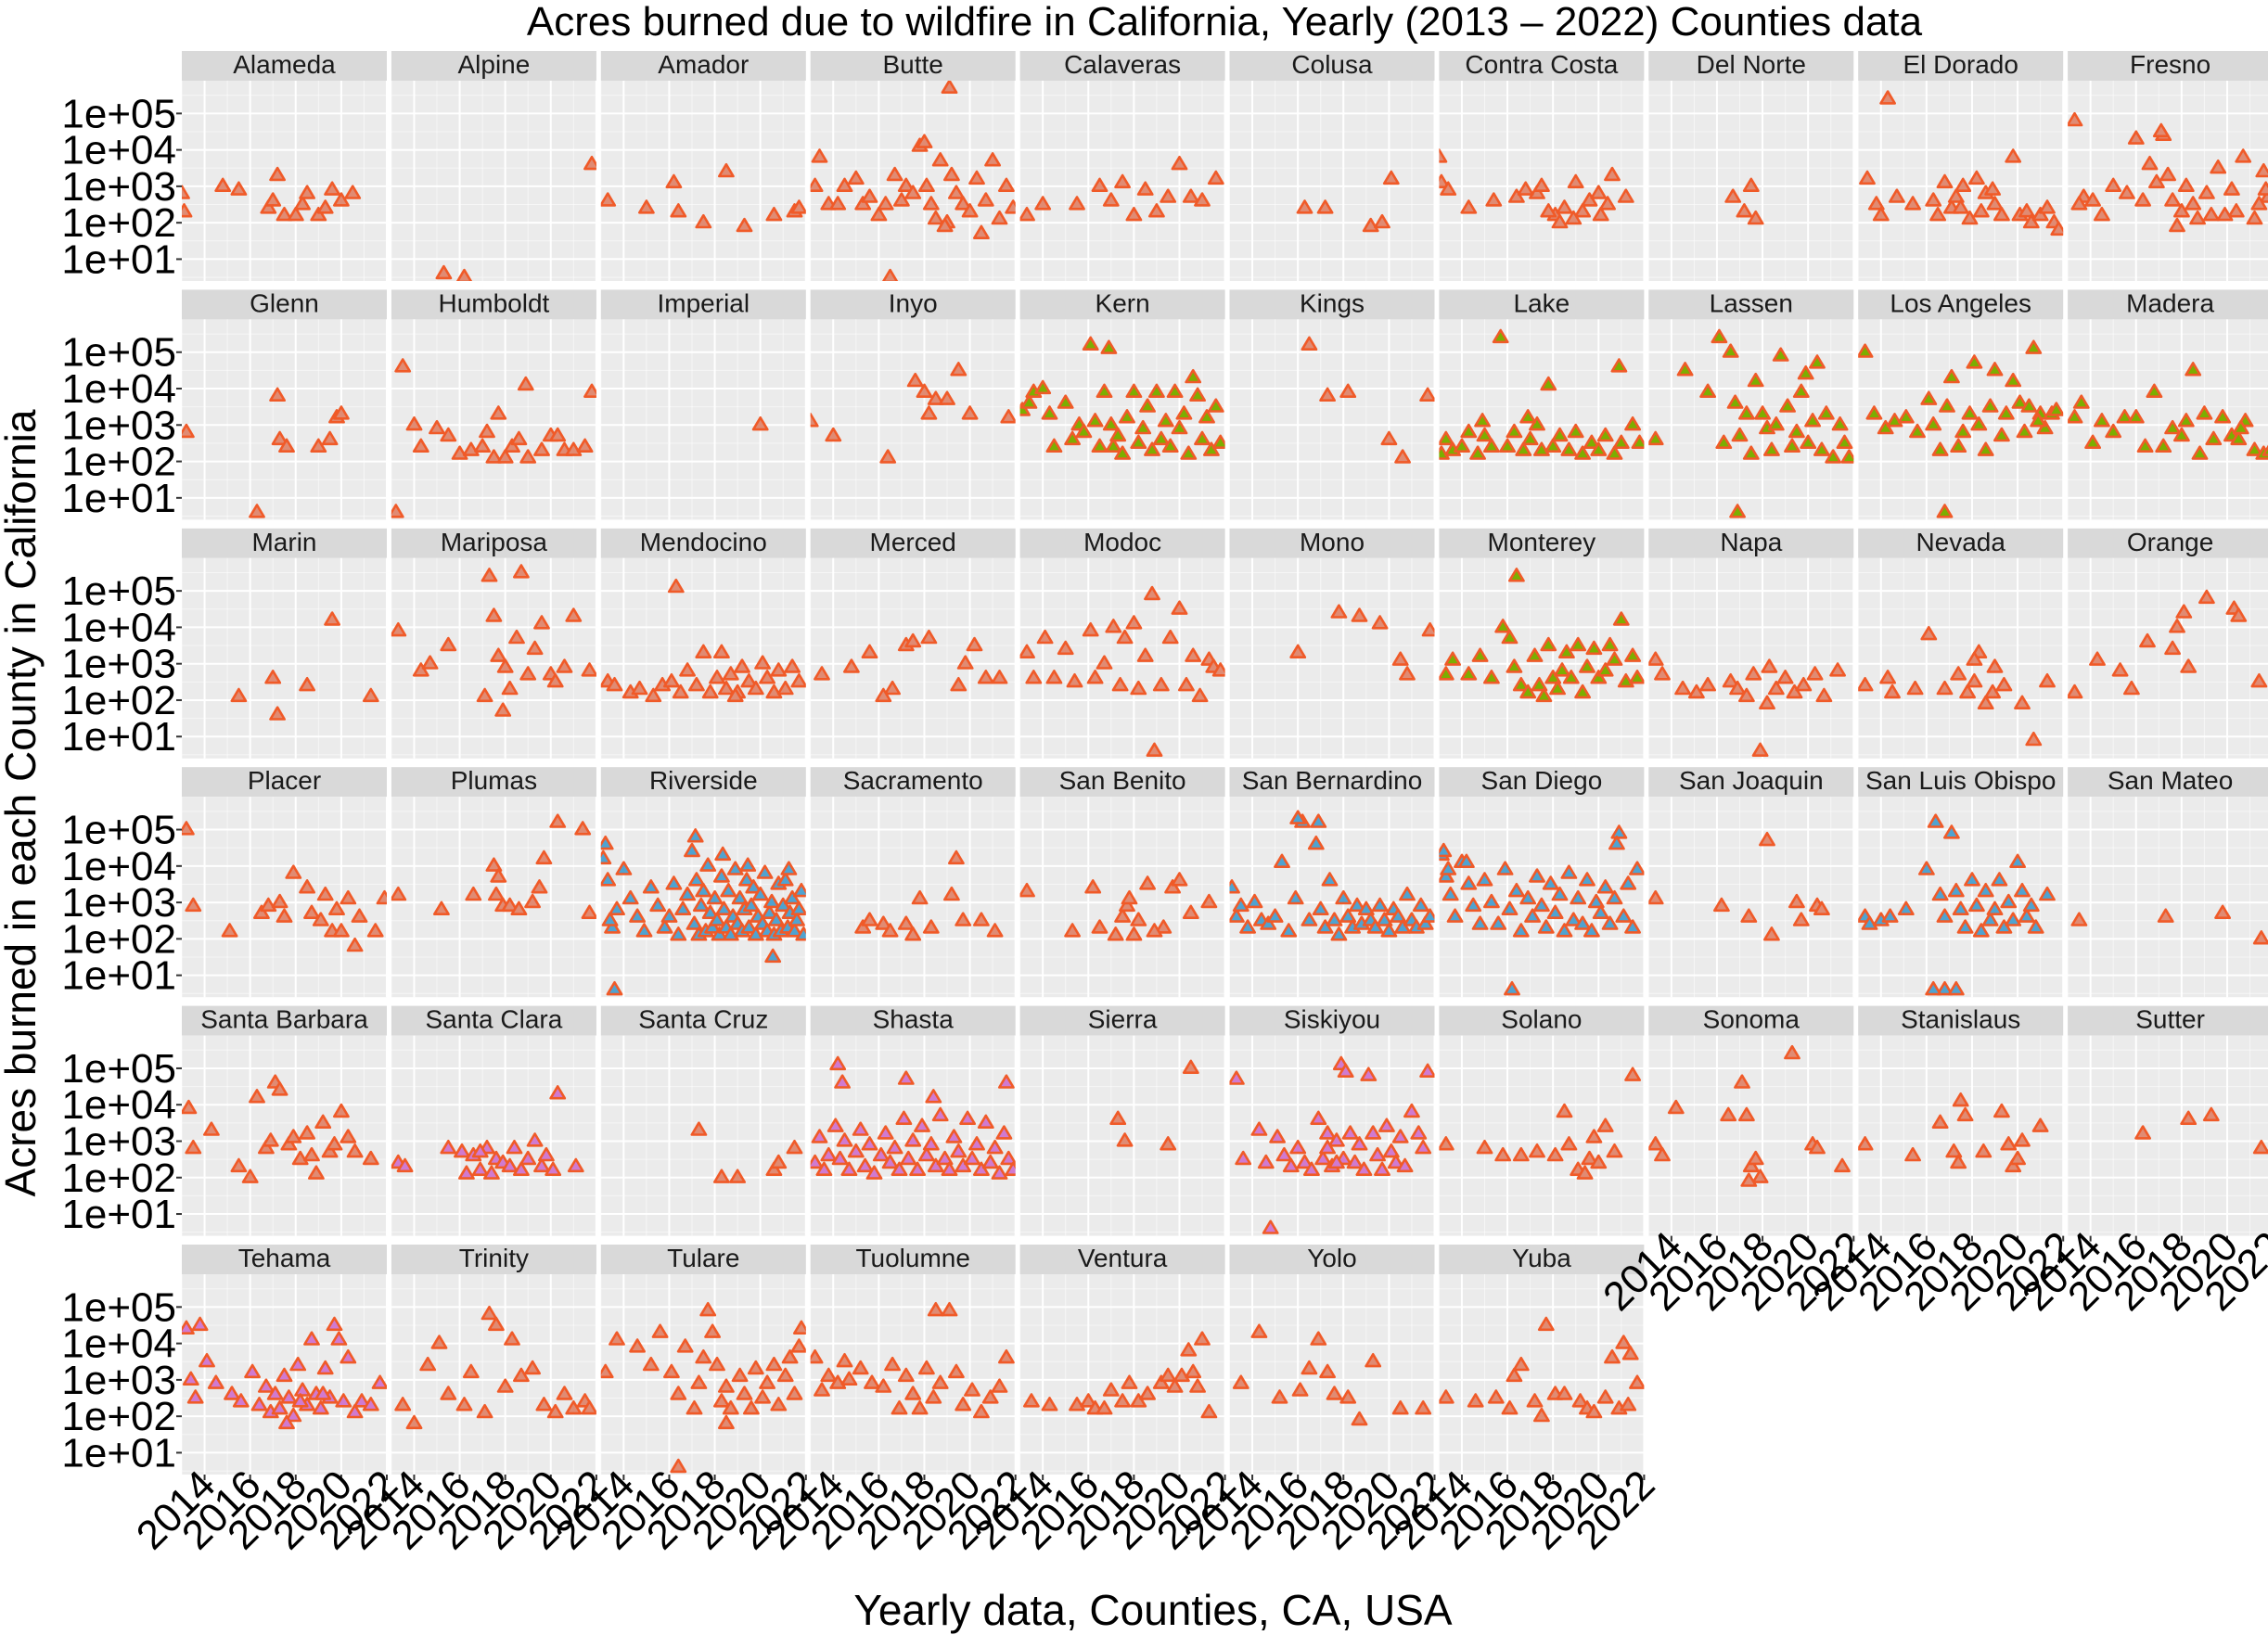 The width and height of the screenshot is (2268, 1635). Describe the element at coordinates (1332, 1121) in the screenshot. I see `facet-panel: Siskiyou` at that location.